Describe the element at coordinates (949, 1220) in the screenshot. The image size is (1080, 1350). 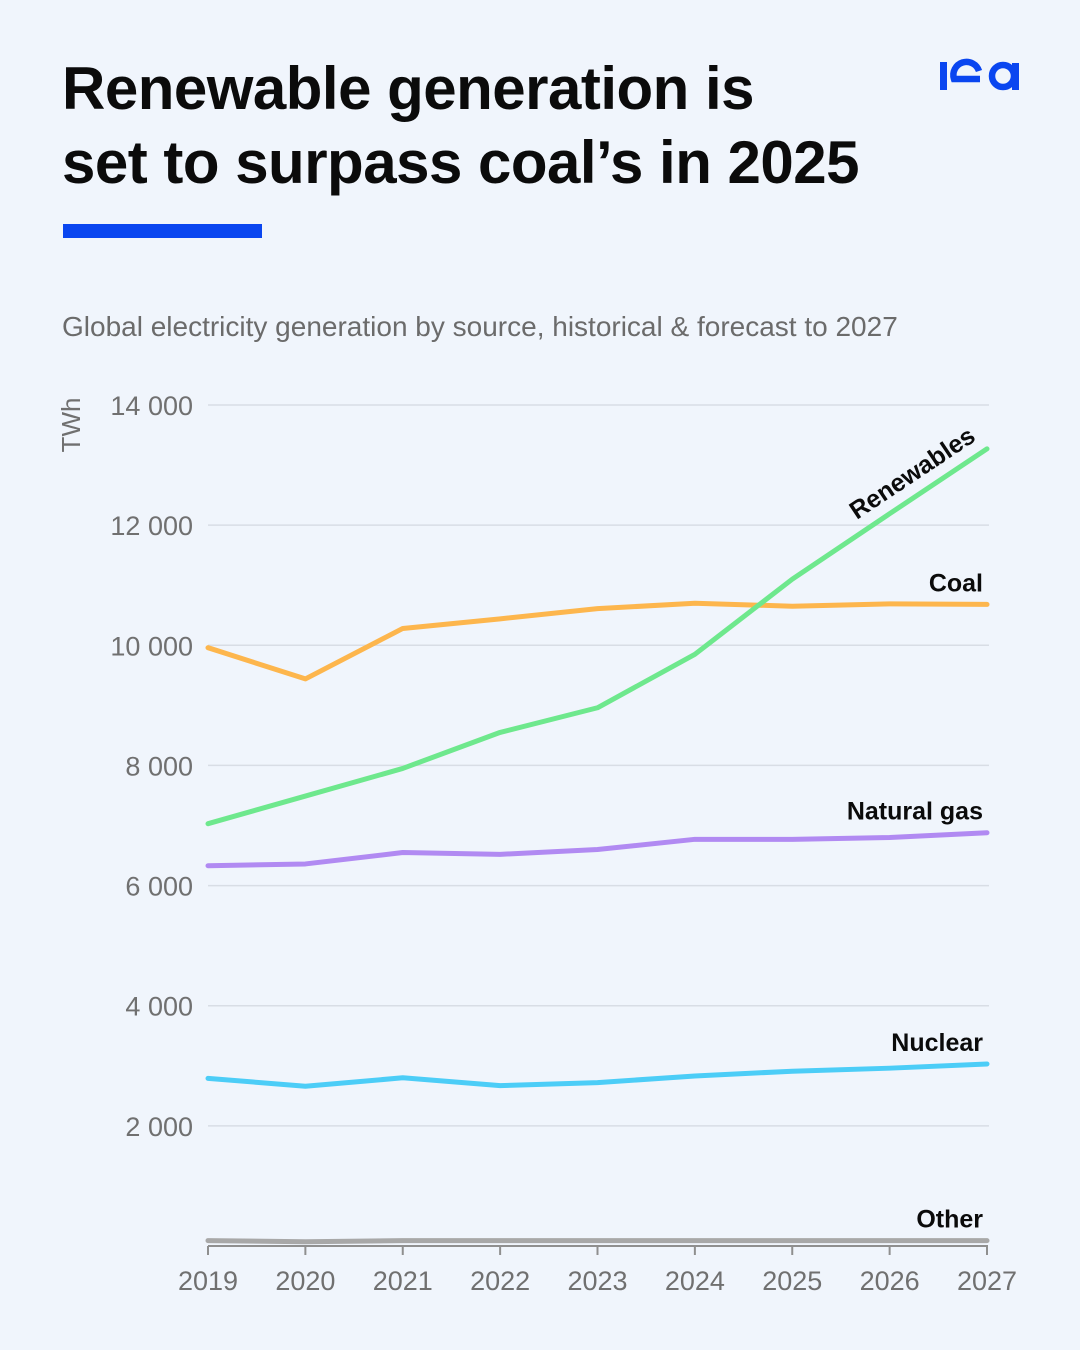
I see `series-label-other: Other` at that location.